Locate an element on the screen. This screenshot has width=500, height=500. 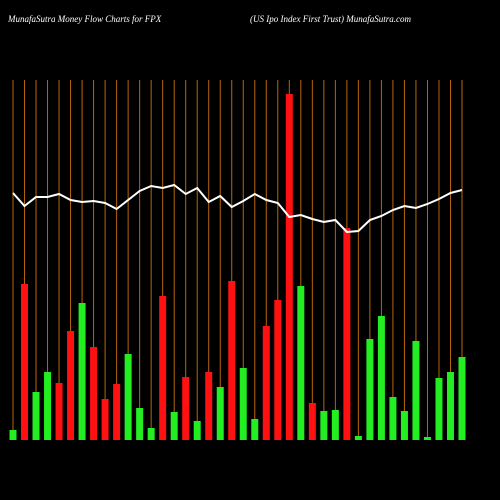
money-flow-line is located at coordinates (237, 208).